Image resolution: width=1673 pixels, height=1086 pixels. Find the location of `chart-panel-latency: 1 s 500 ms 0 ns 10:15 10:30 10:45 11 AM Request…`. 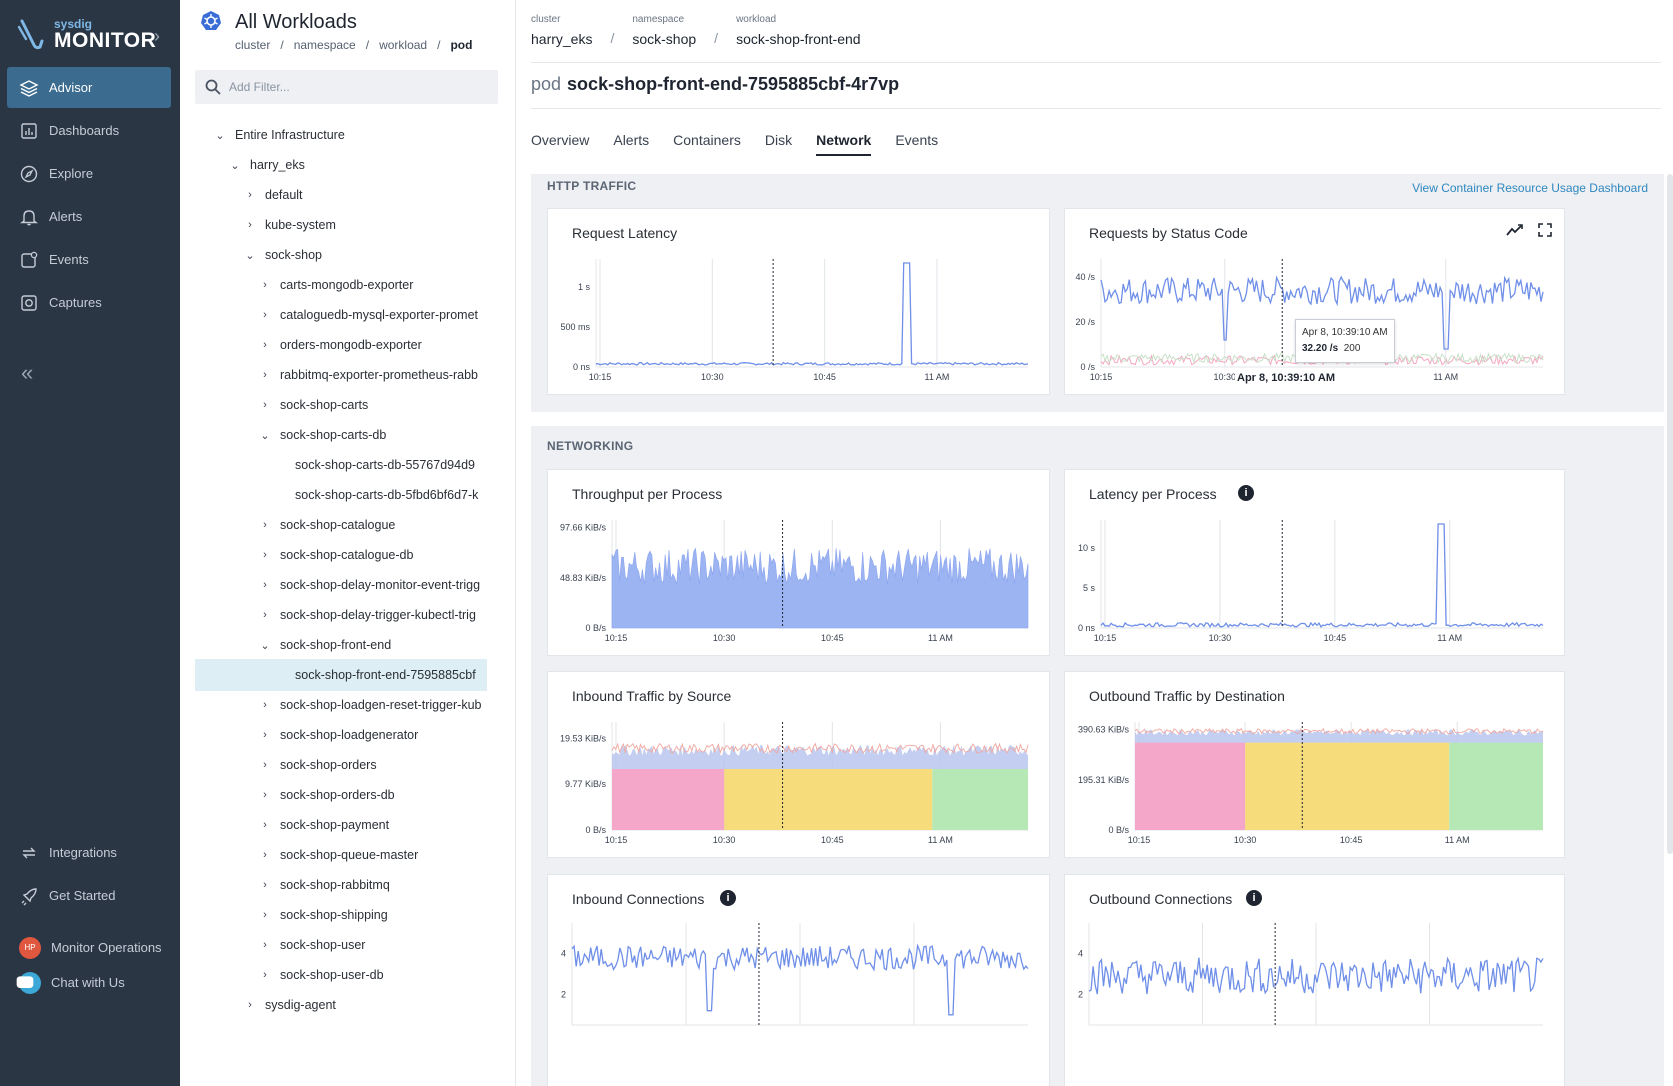

chart-panel-latency: 1 s 500 ms 0 ns 10:15 10:30 10:45 11 AM Request… is located at coordinates (798, 301).